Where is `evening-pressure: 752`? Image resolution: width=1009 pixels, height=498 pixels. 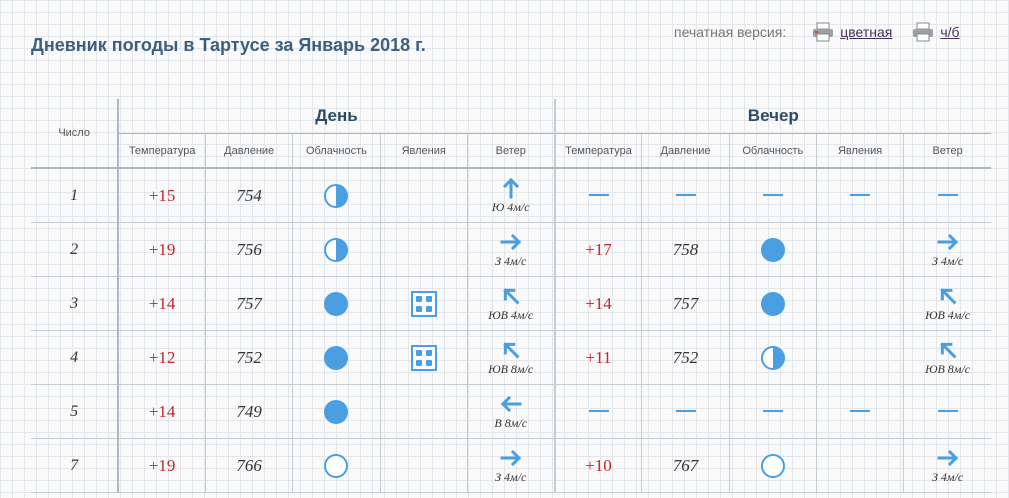
evening-pressure: 752 is located at coordinates (685, 357).